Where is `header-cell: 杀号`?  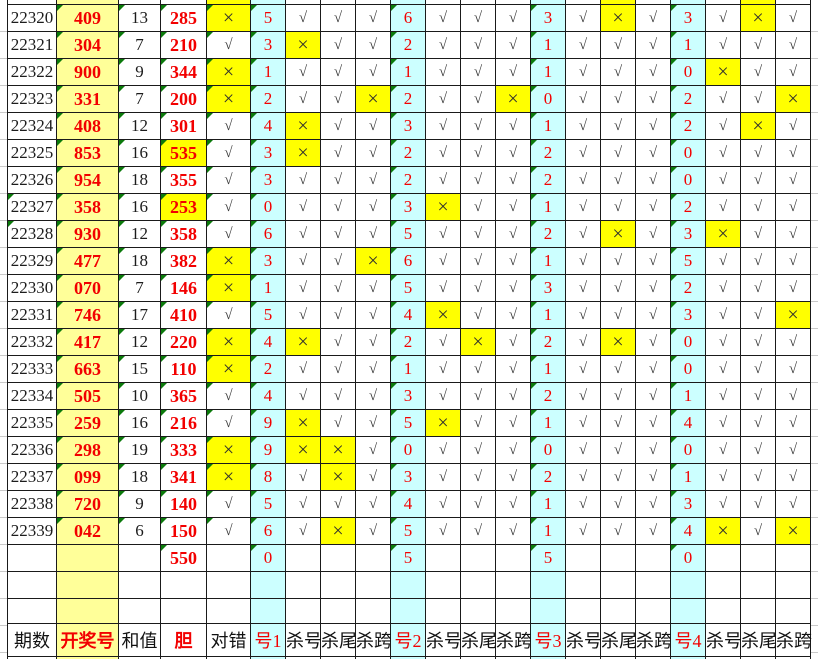 header-cell: 杀号 is located at coordinates (443, 640).